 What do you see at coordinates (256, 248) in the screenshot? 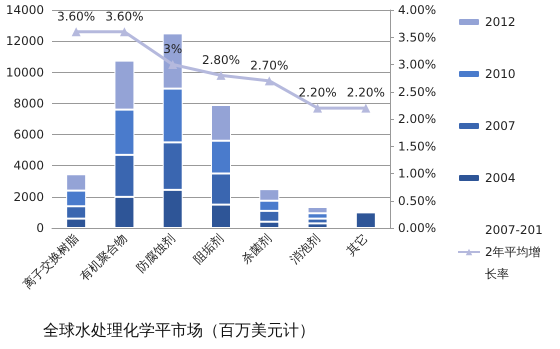
I see `x-tick-label: 杀菌剂` at bounding box center [256, 248].